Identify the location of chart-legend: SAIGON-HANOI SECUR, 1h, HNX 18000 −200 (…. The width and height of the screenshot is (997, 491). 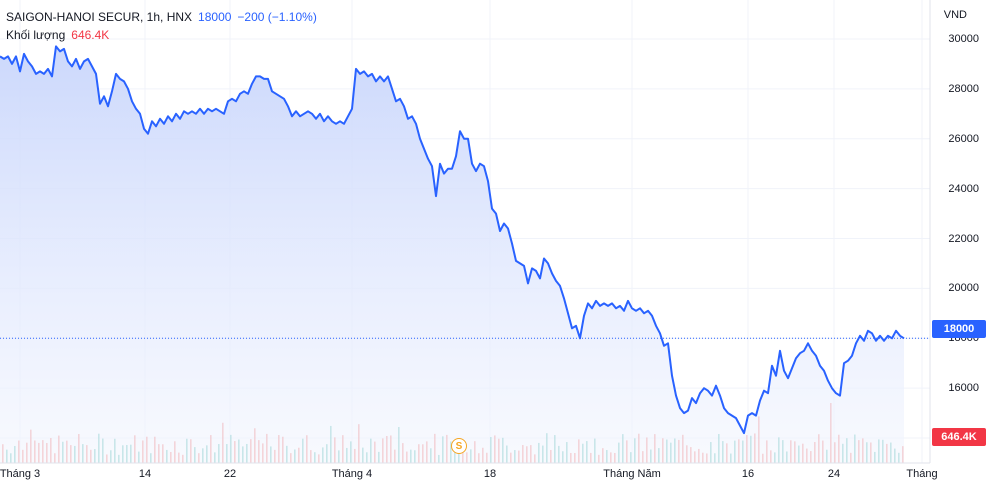
(161, 26).